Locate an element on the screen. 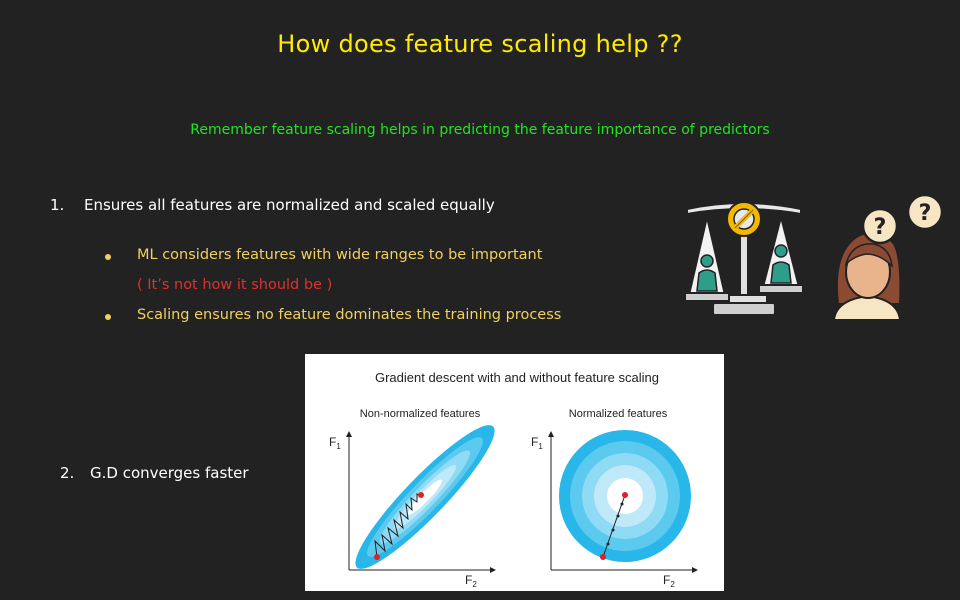 This screenshot has height=600, width=960. point-2-number: 2. is located at coordinates (67, 473).